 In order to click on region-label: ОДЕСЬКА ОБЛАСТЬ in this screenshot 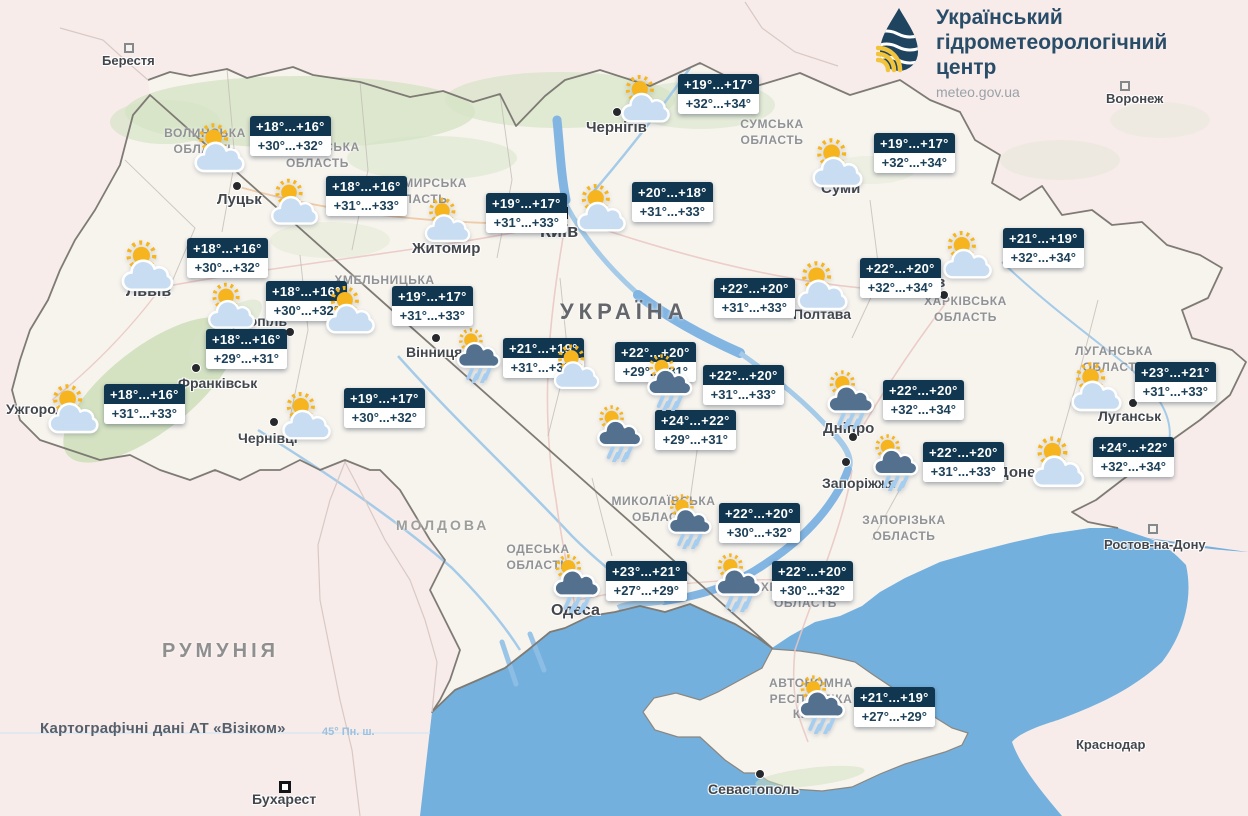, I will do `click(538, 557)`.